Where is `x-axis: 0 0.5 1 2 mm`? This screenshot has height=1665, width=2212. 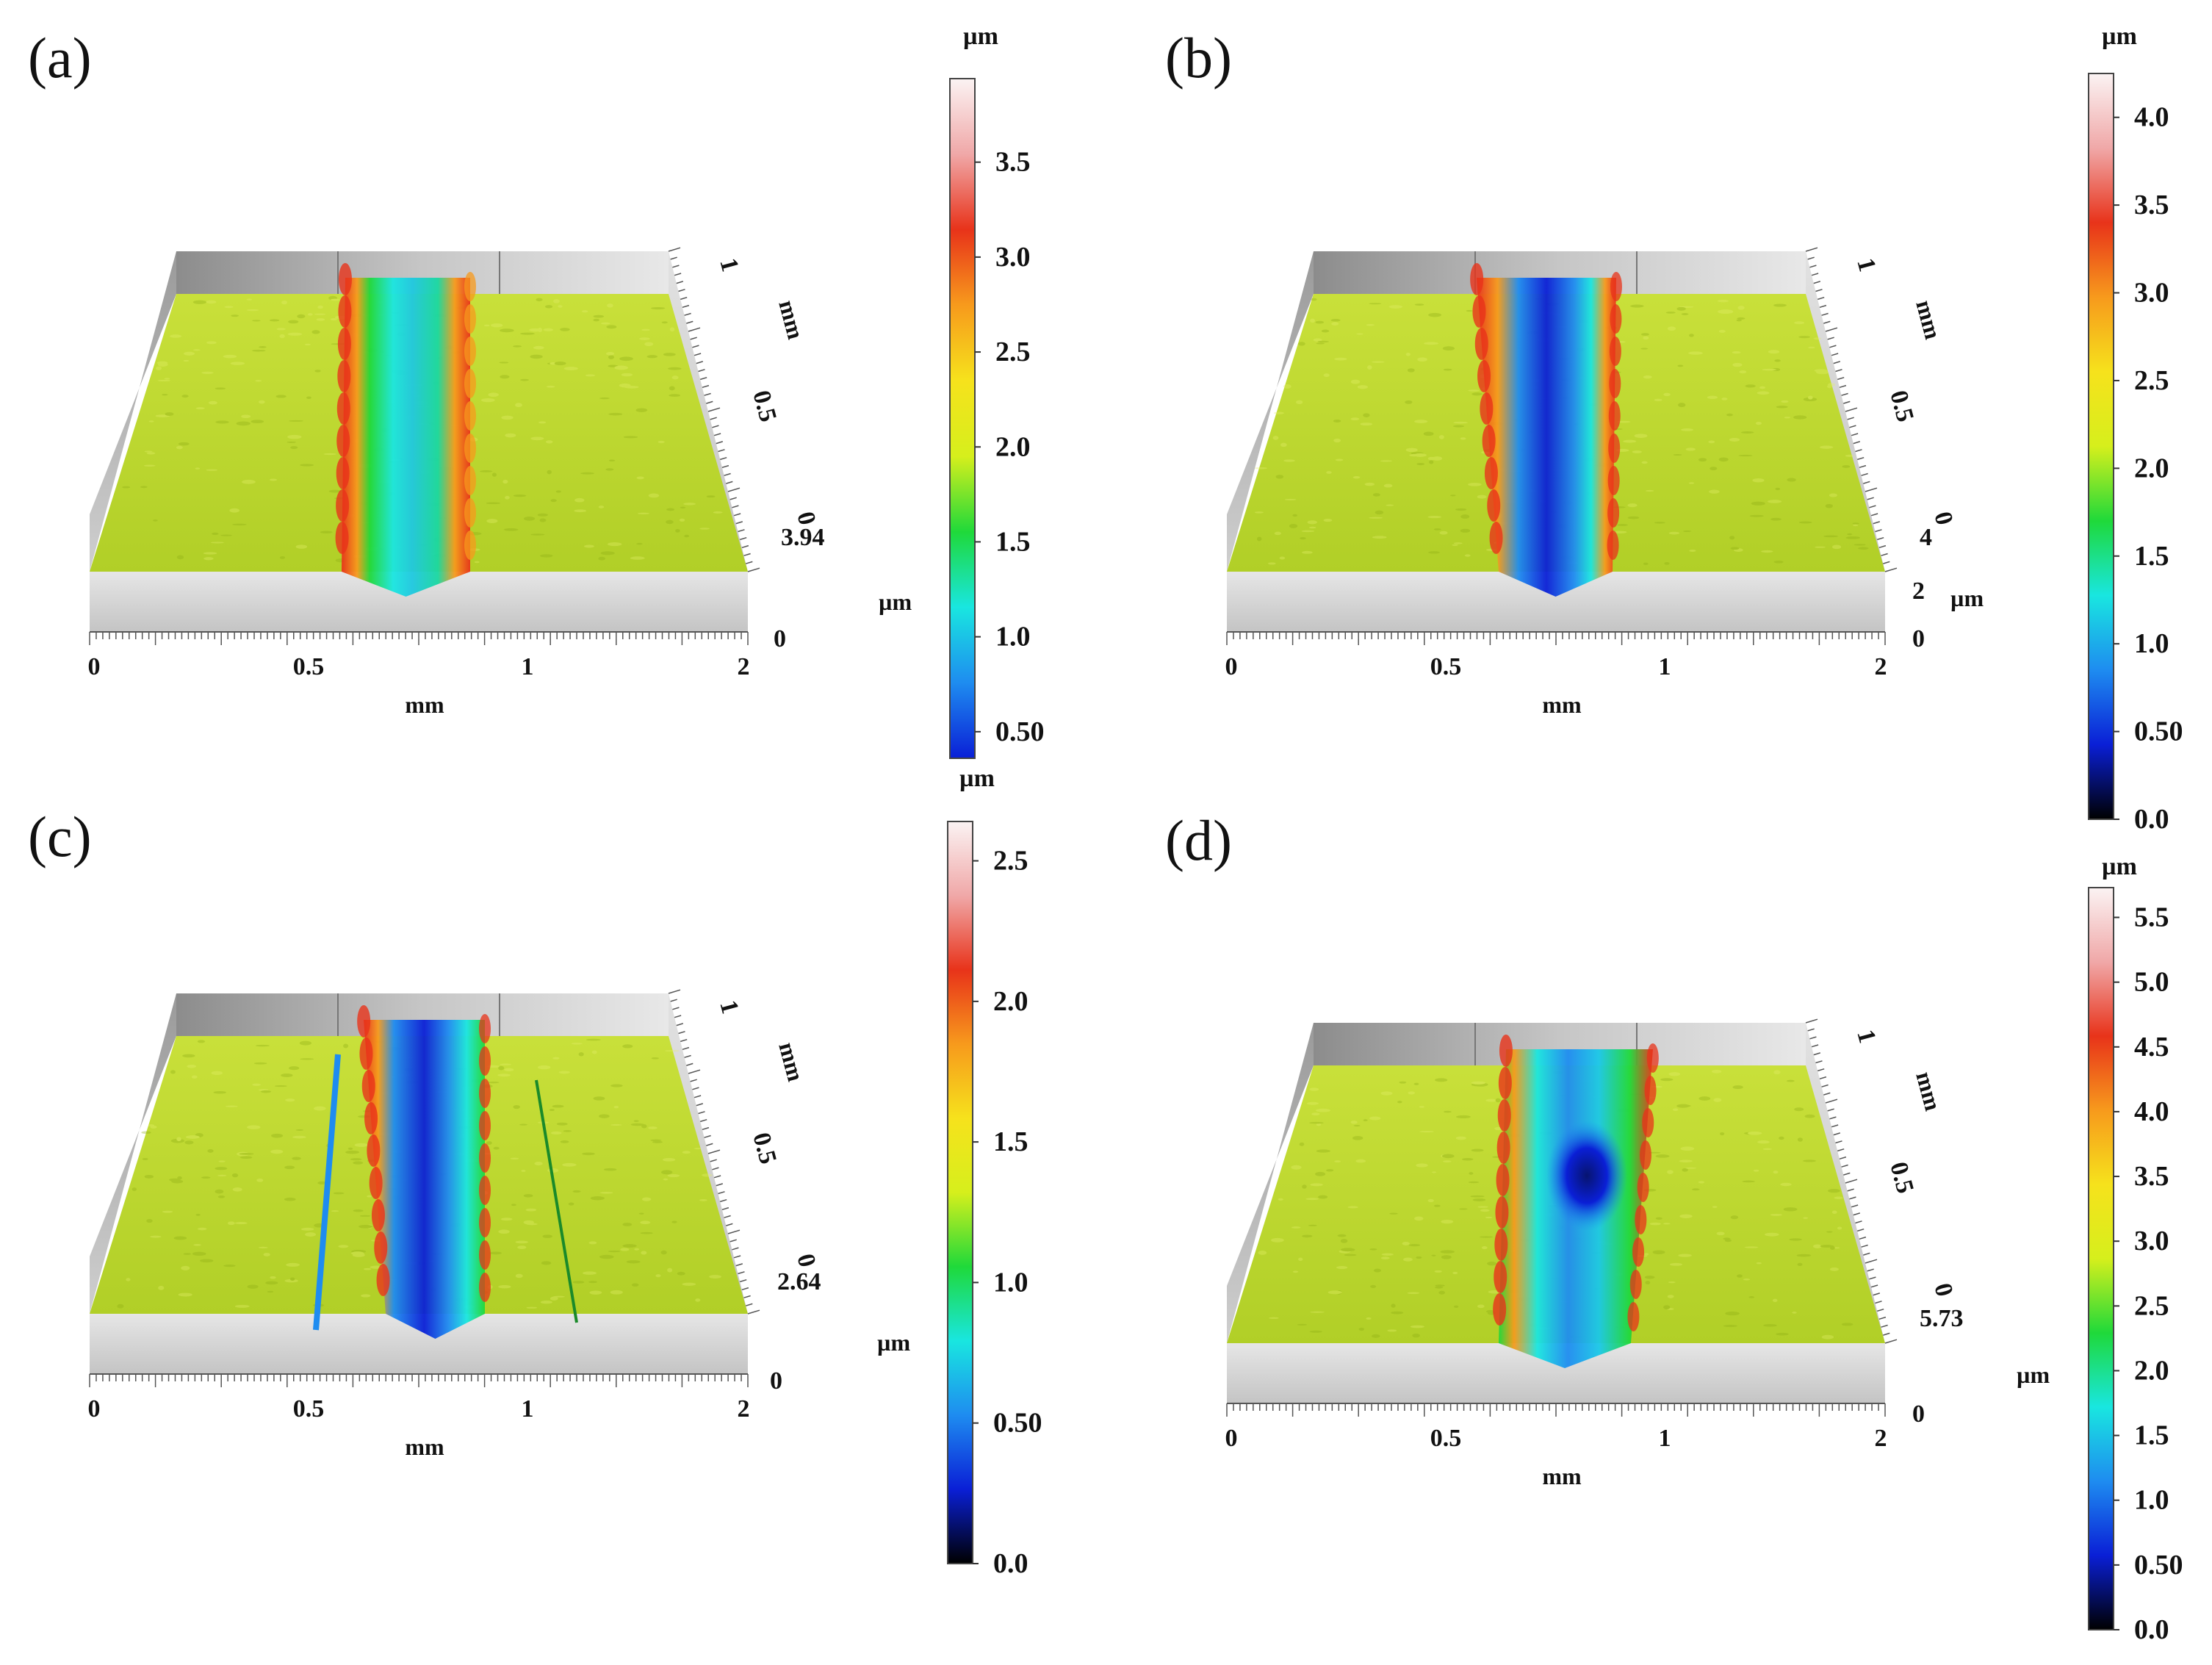
x-axis: 0 0.5 1 2 mm is located at coordinates (1556, 674).